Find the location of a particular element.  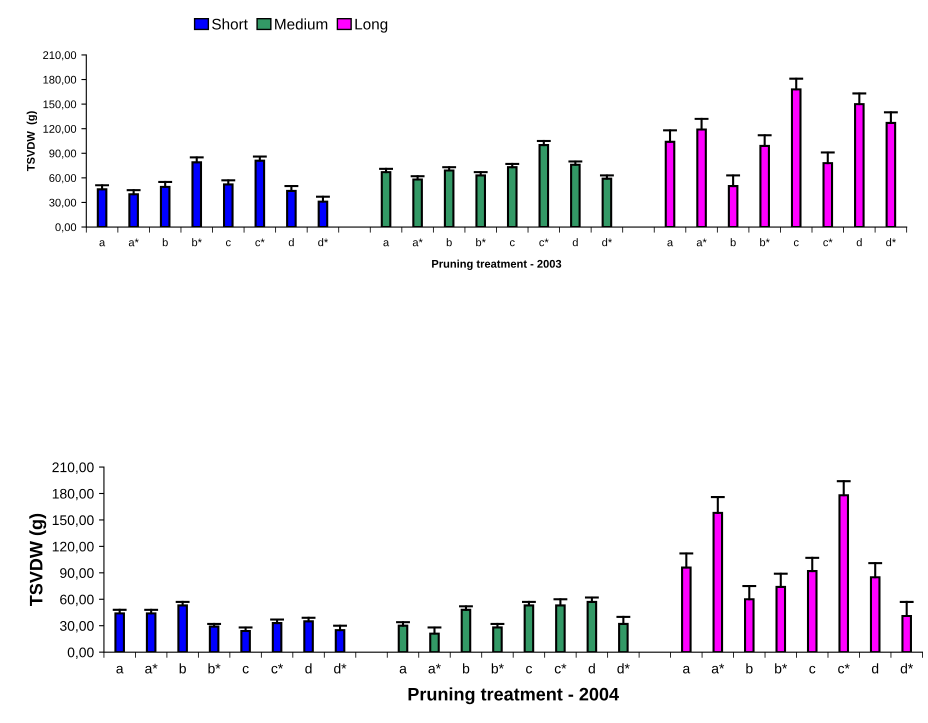

legend-label: Short is located at coordinates (230, 24).